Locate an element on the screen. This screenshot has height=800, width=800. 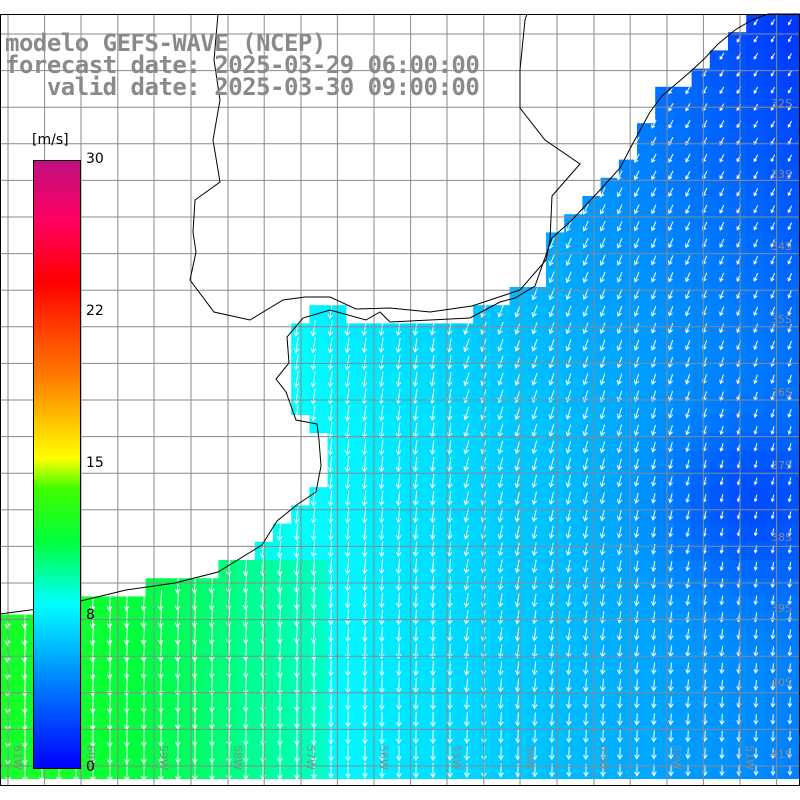
longitude-label: 57W is located at coordinates (310, 757).